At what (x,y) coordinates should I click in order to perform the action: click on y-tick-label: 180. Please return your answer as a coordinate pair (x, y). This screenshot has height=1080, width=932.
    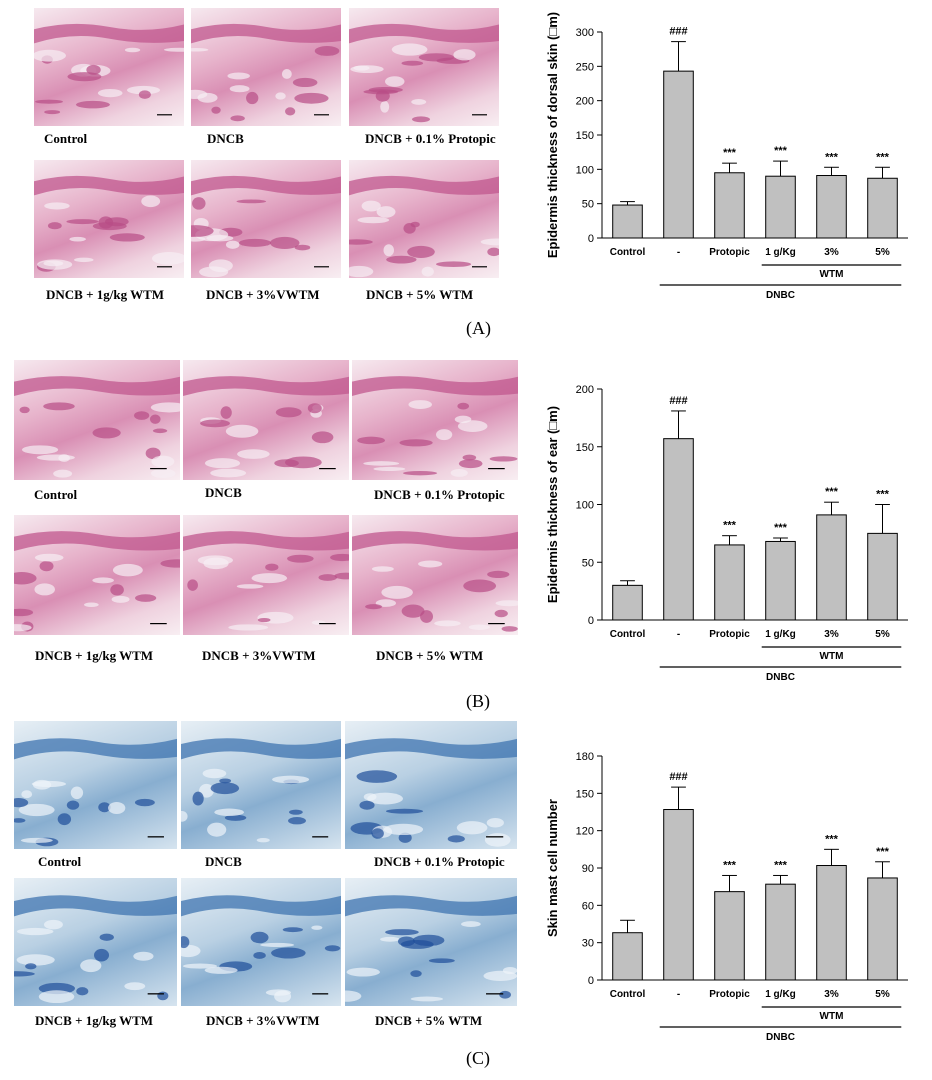
    Looking at the image, I should click on (585, 757).